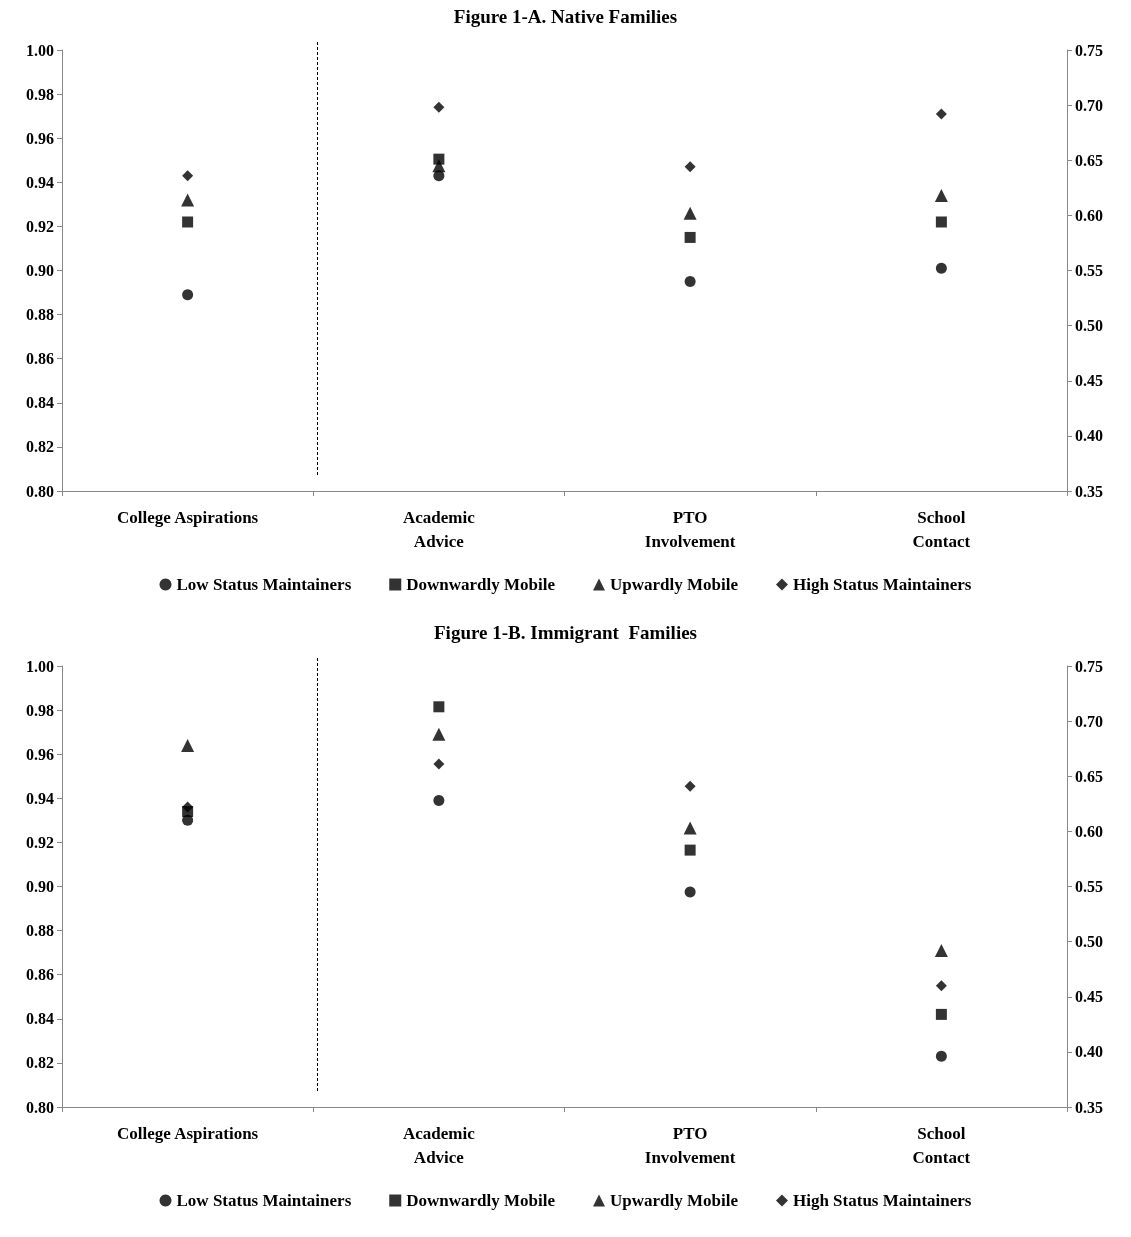 This screenshot has height=1237, width=1131. What do you see at coordinates (565, 632) in the screenshot?
I see `chart-title: Figure 1-B. Immigrant Families` at bounding box center [565, 632].